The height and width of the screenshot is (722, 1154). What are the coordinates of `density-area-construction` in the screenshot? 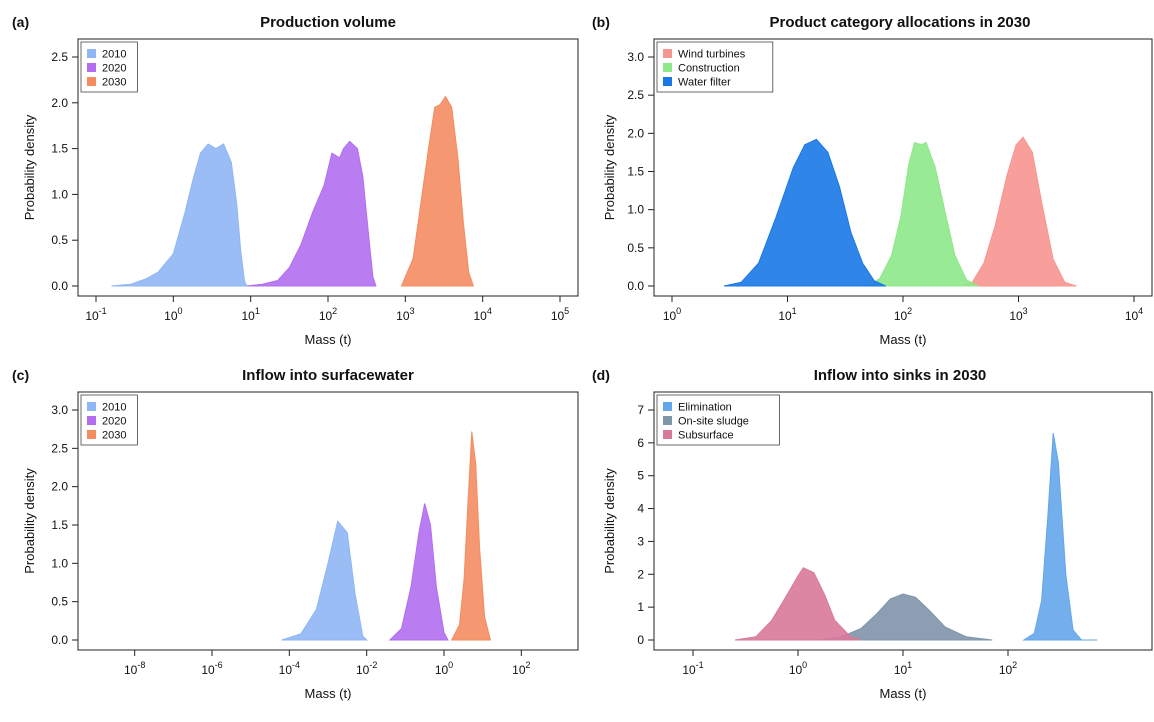 It's located at (922, 214).